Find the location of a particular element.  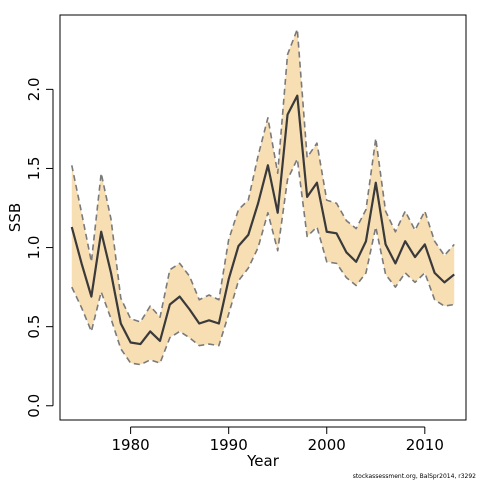

y-tick-label: 1.5 is located at coordinates (34, 169).